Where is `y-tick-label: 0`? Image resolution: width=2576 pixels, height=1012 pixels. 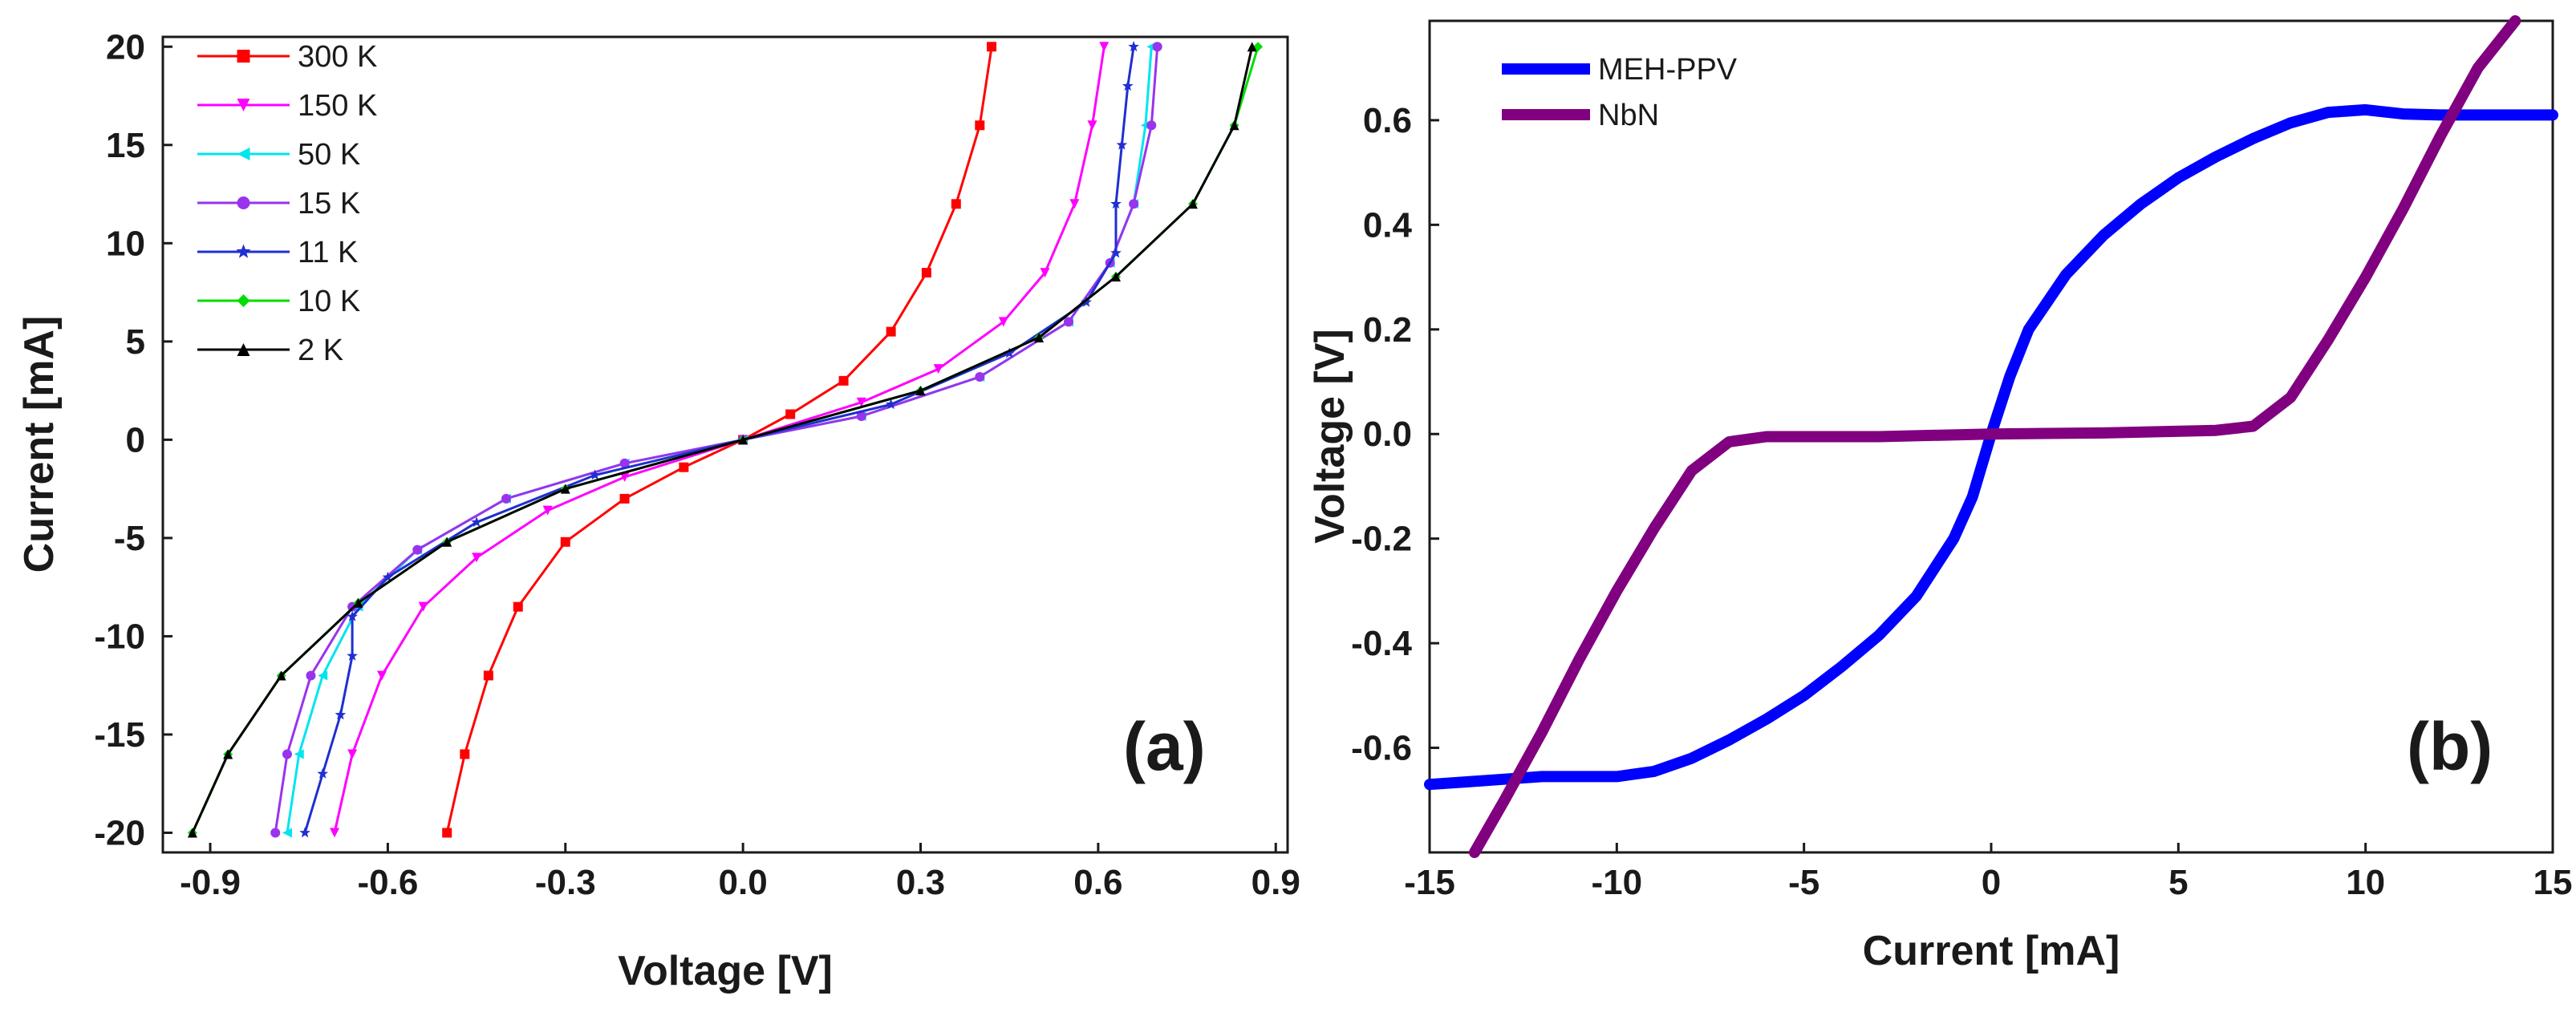 y-tick-label: 0 is located at coordinates (135, 439).